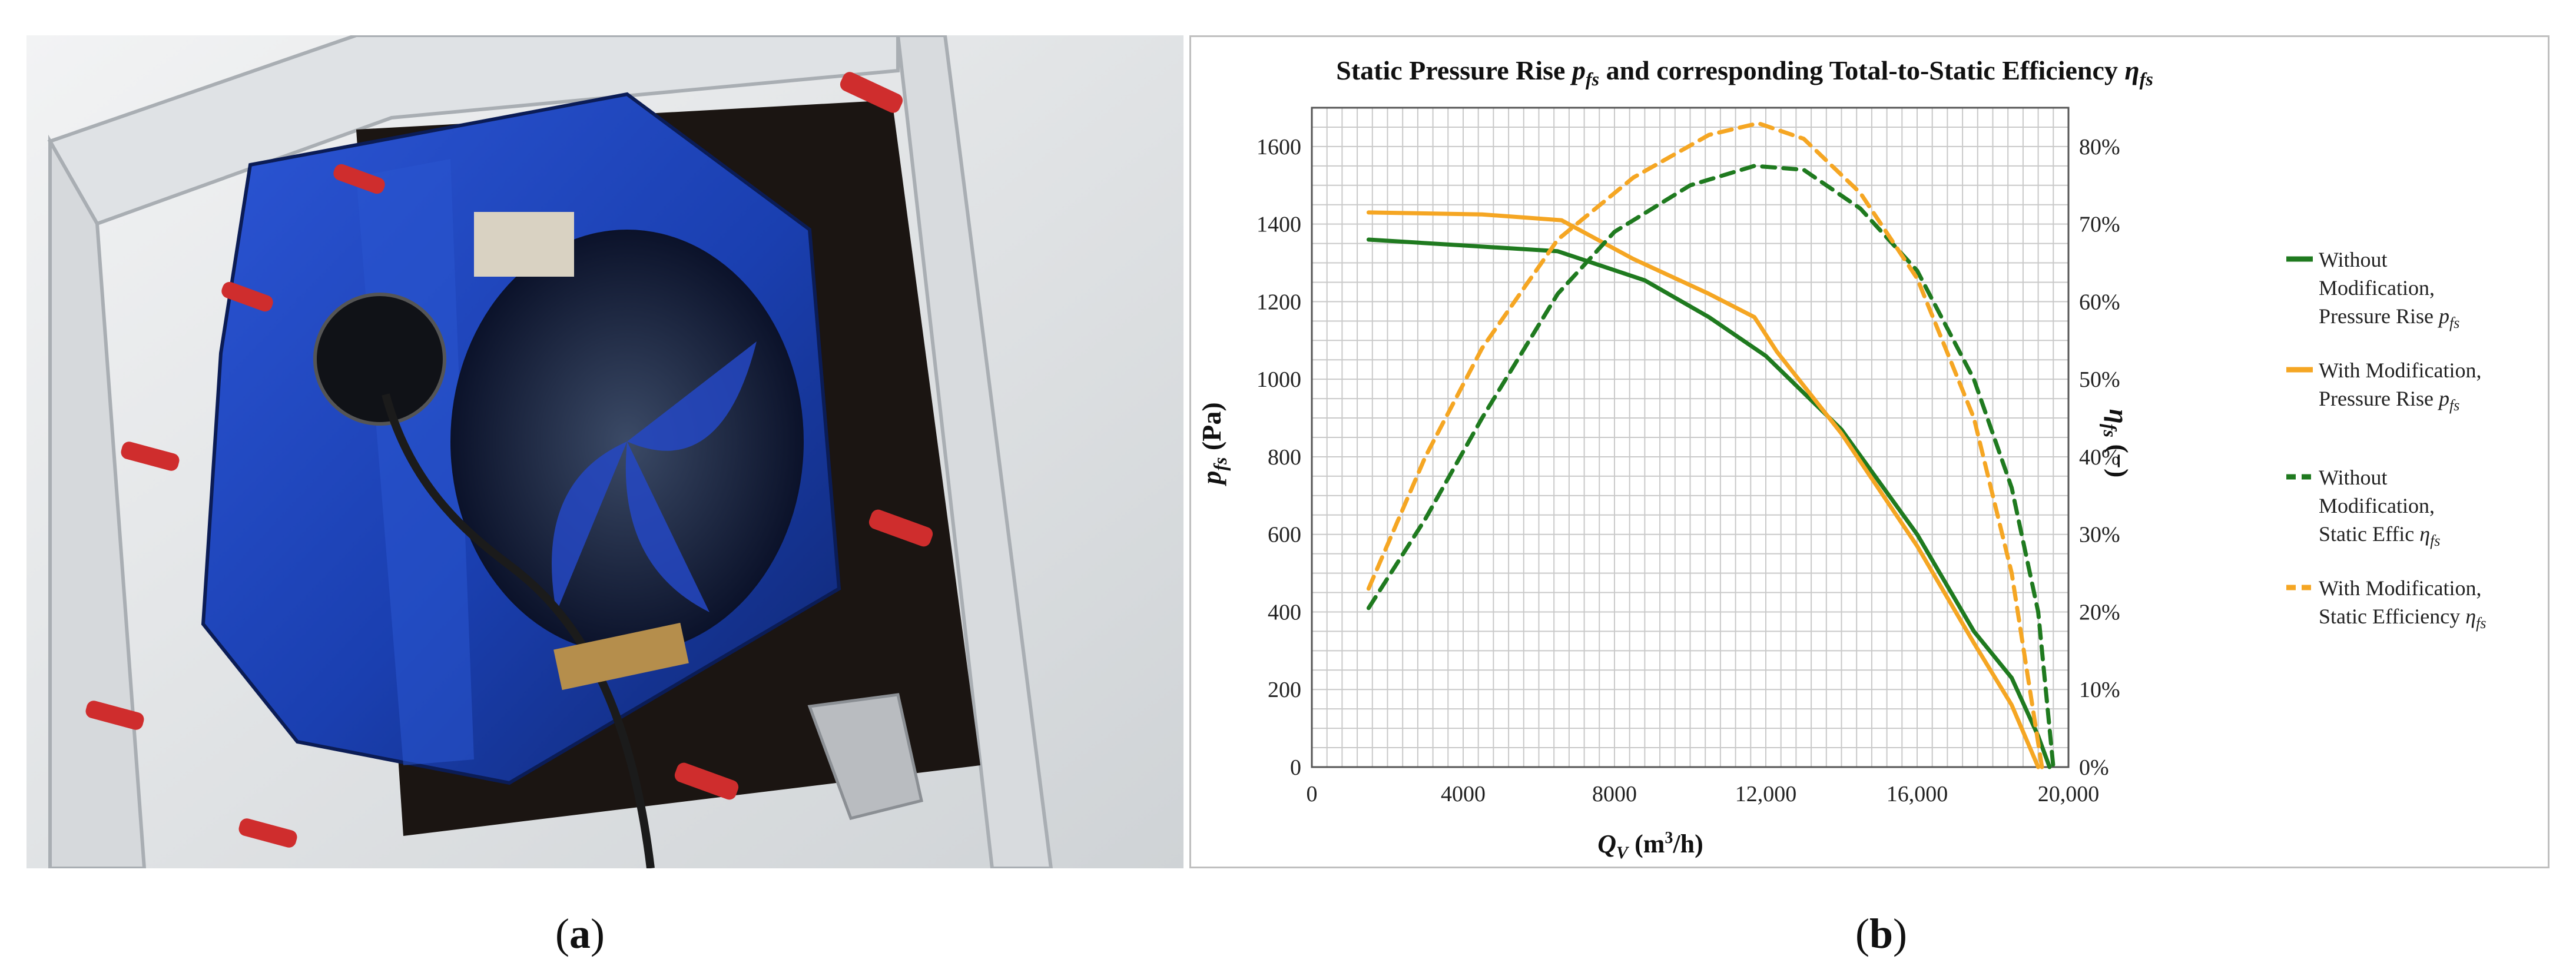 This screenshot has width=2576, height=979. What do you see at coordinates (2099, 379) in the screenshot?
I see `y2-tick-label: 50%` at bounding box center [2099, 379].